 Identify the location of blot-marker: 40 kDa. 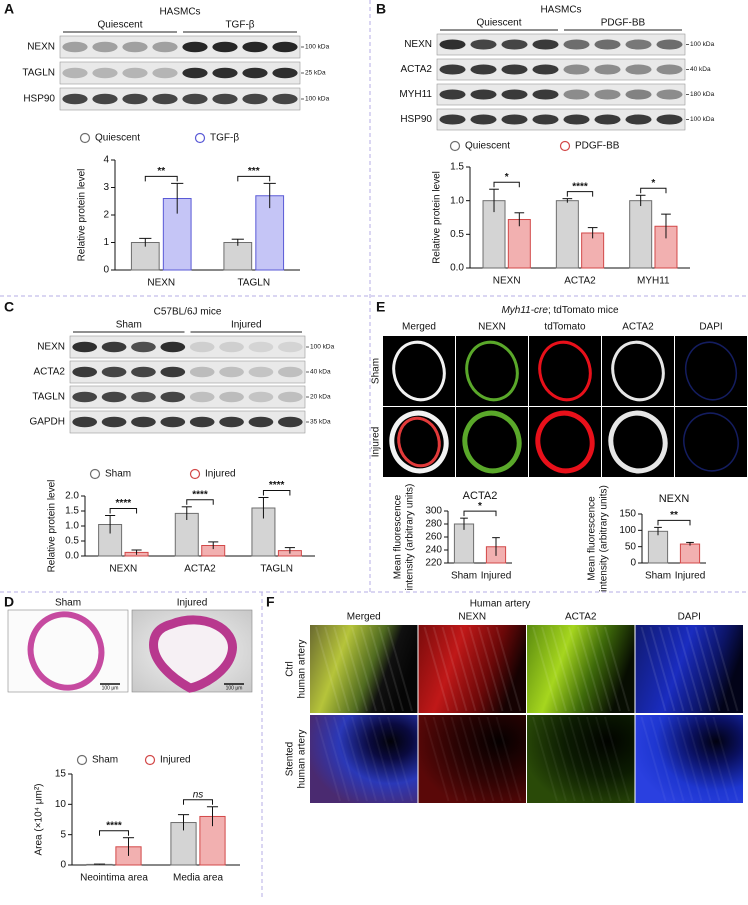
(700, 69).